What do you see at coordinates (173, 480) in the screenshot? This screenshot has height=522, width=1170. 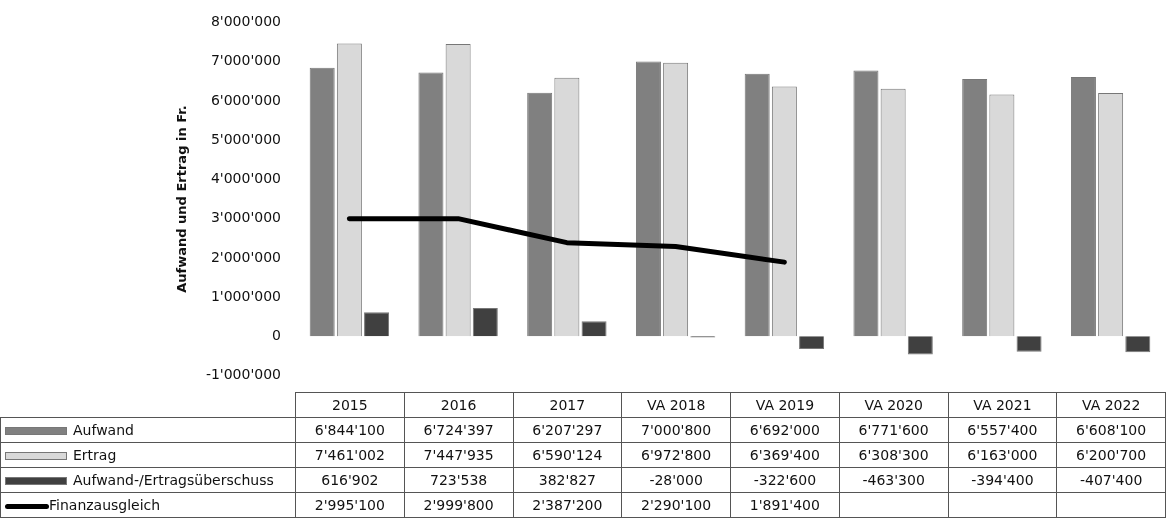 I see `legend-label: Aufwand-/Ertragsüberschuss` at bounding box center [173, 480].